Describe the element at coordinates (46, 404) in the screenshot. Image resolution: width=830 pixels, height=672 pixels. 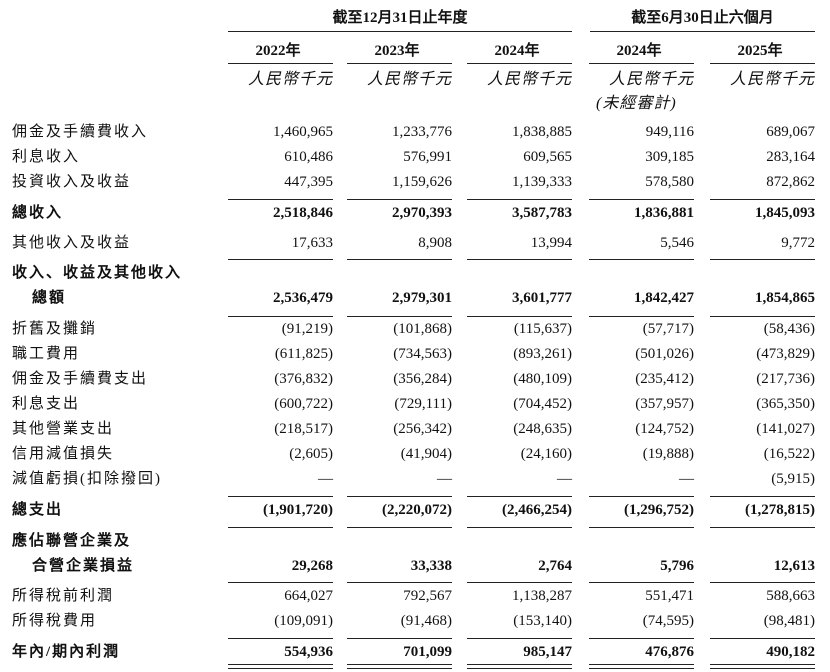
I see `row-label: 利息支出` at that location.